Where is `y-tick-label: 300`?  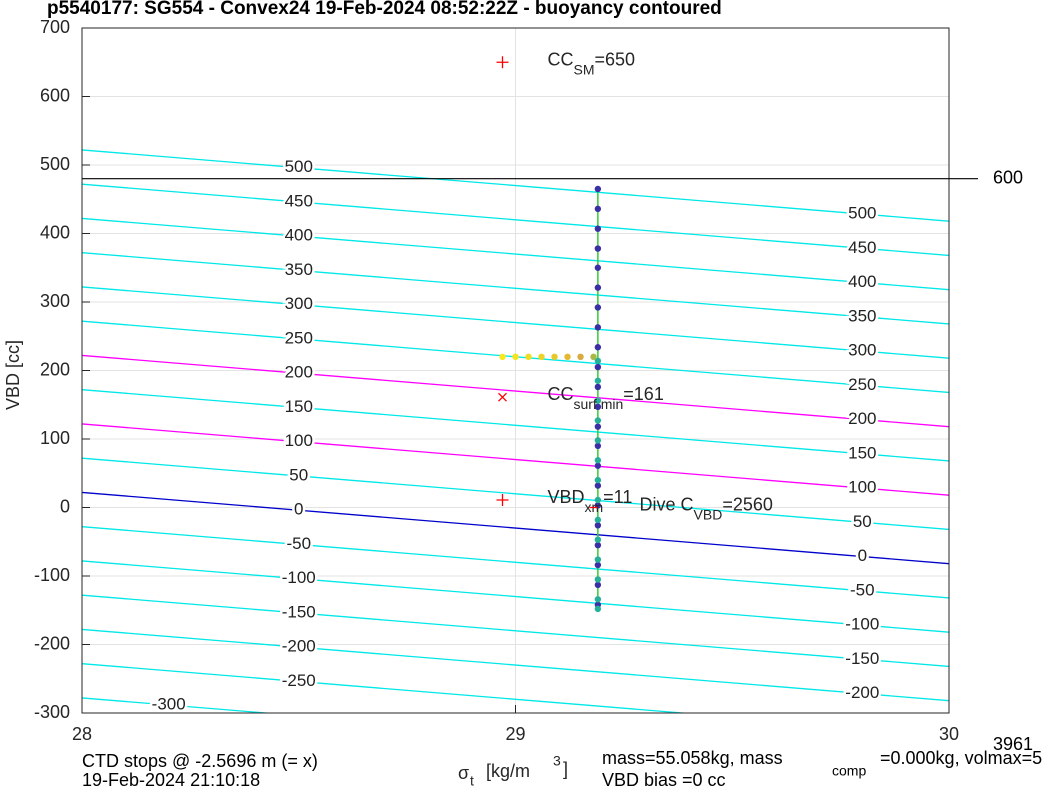 y-tick-label: 300 is located at coordinates (55, 301).